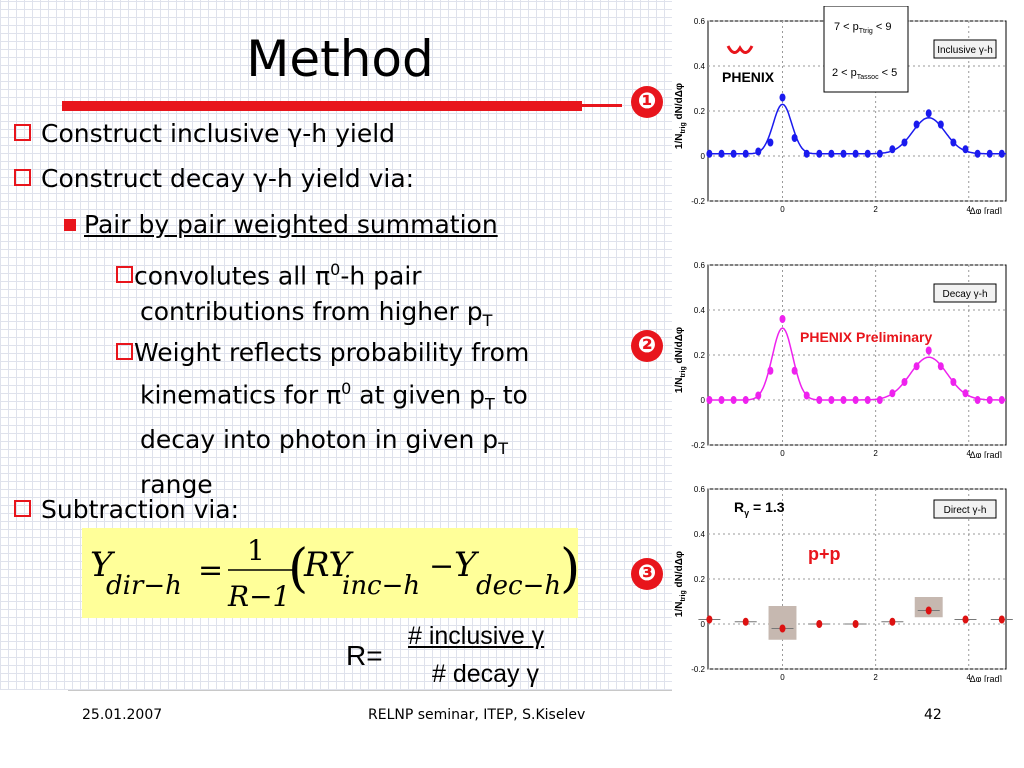 The width and height of the screenshot is (1024, 768). I want to click on footer-date: 25.01.2007, so click(122, 715).